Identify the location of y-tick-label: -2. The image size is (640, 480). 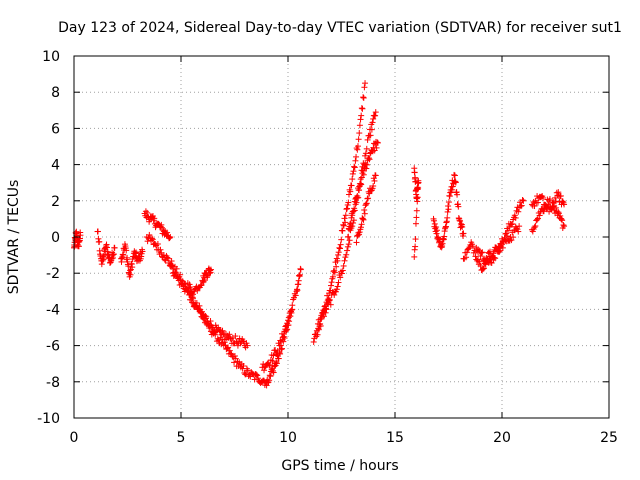
(53, 274).